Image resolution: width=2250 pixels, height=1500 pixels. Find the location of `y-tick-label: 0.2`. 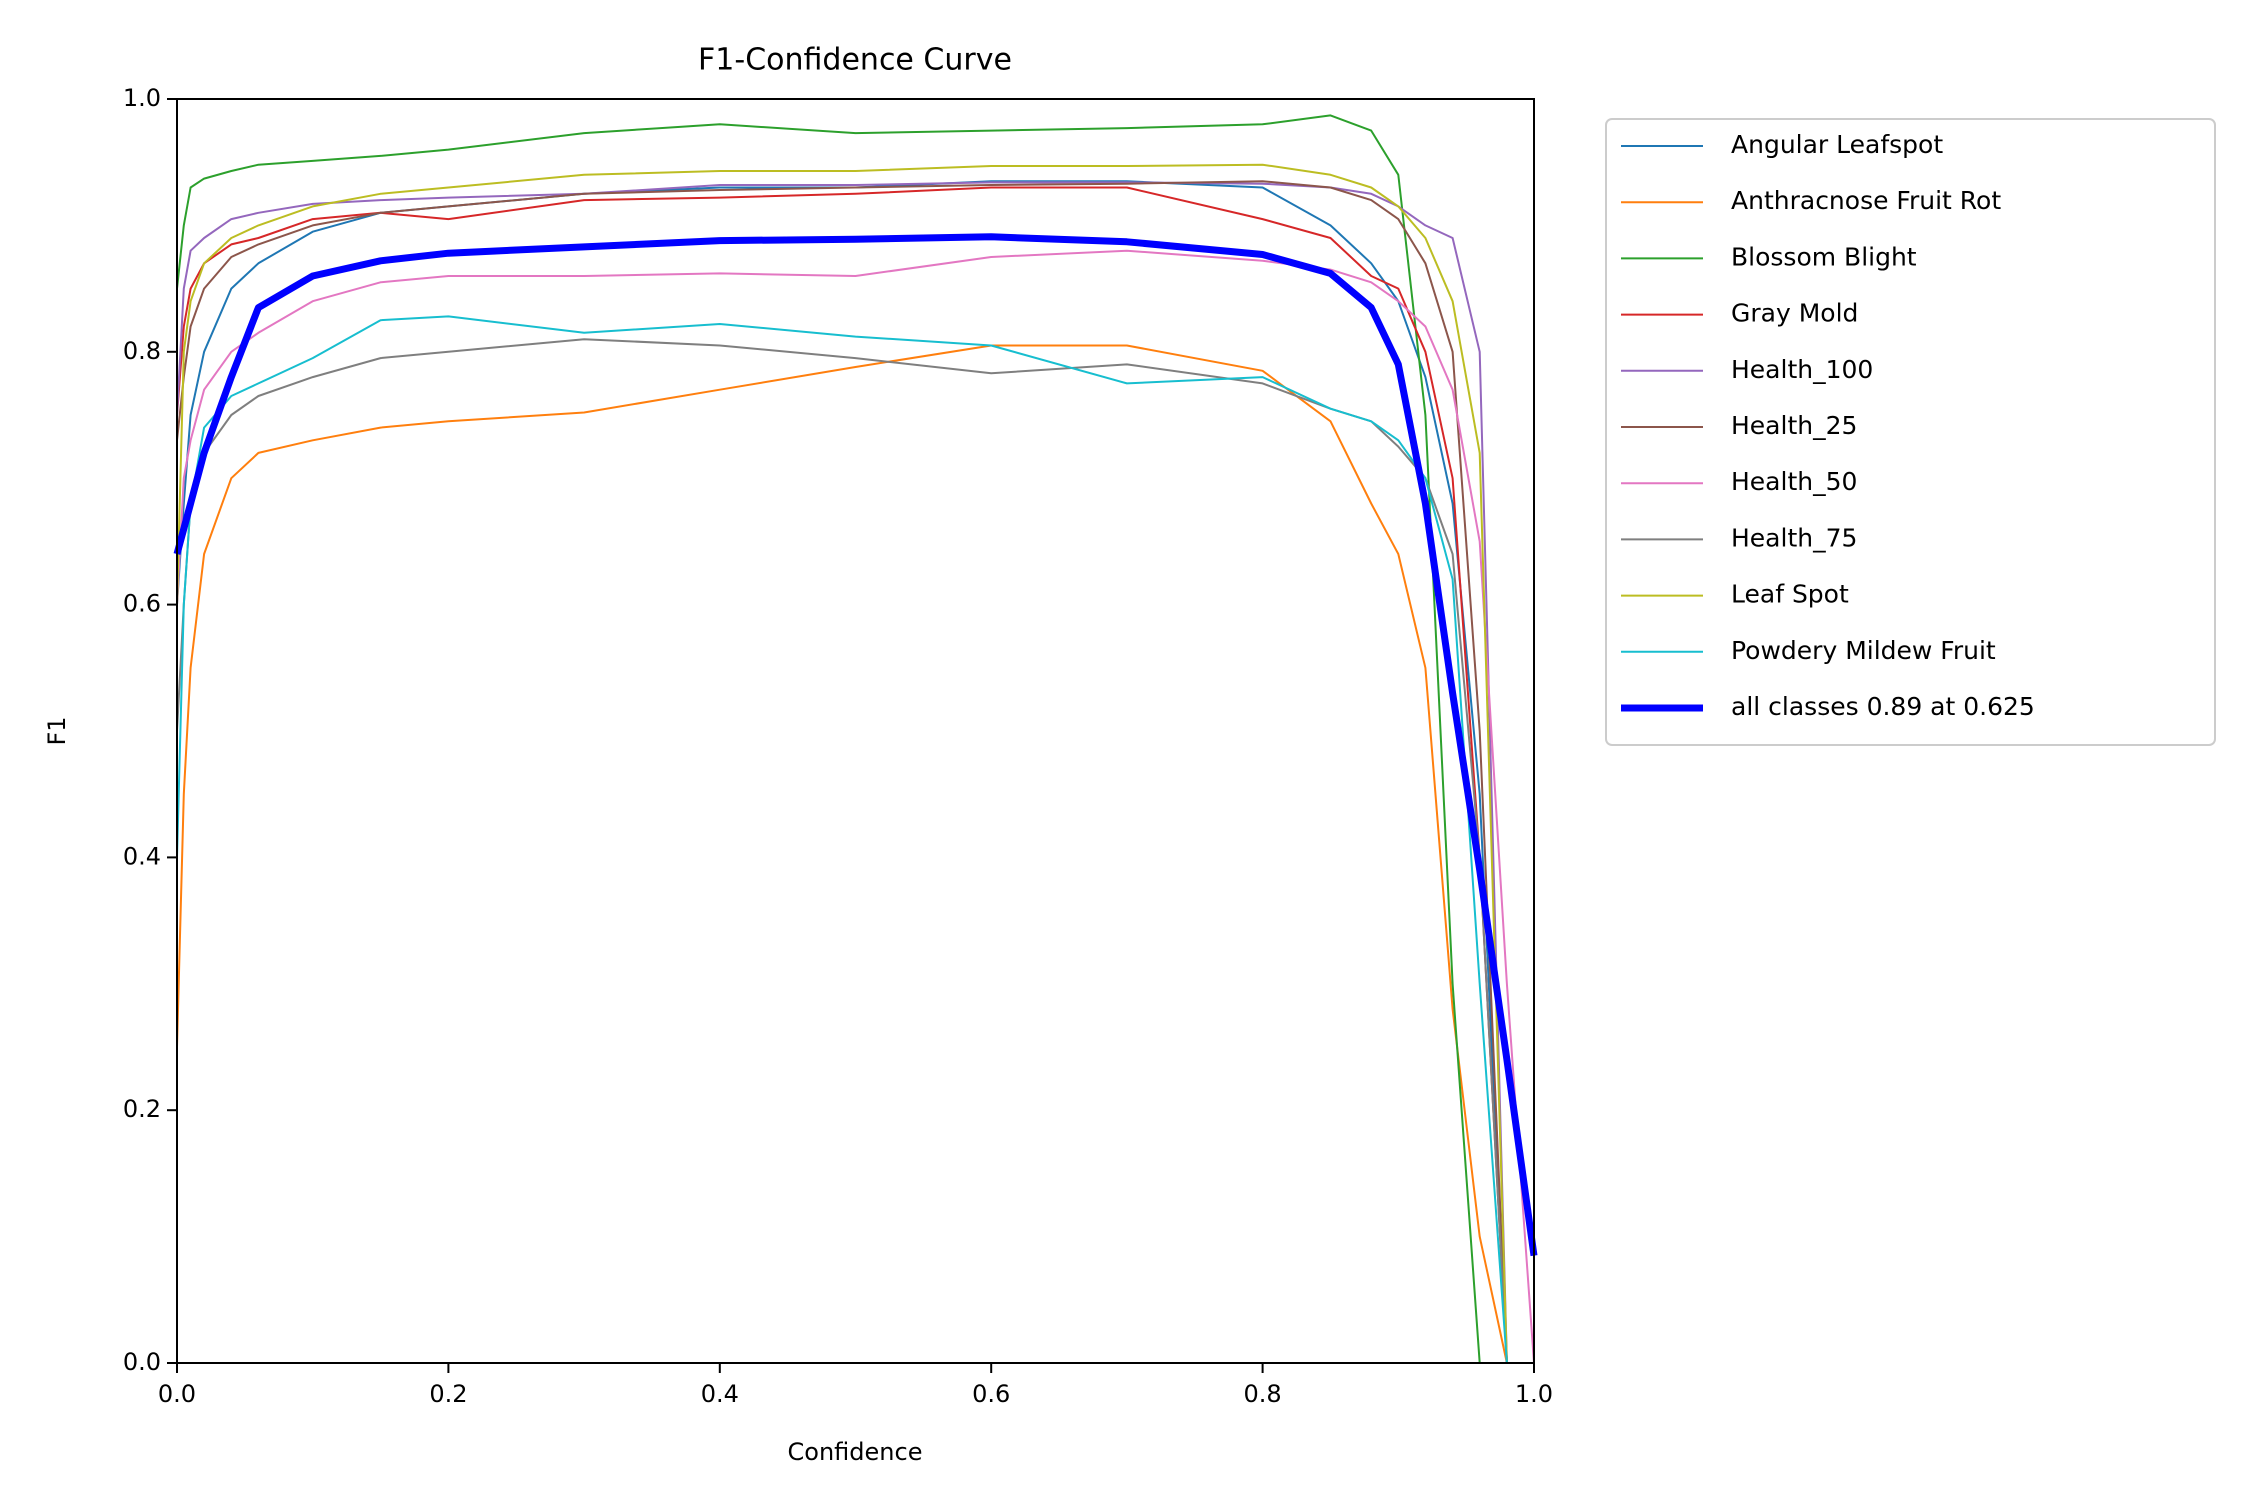

y-tick-label: 0.2 is located at coordinates (142, 1109).